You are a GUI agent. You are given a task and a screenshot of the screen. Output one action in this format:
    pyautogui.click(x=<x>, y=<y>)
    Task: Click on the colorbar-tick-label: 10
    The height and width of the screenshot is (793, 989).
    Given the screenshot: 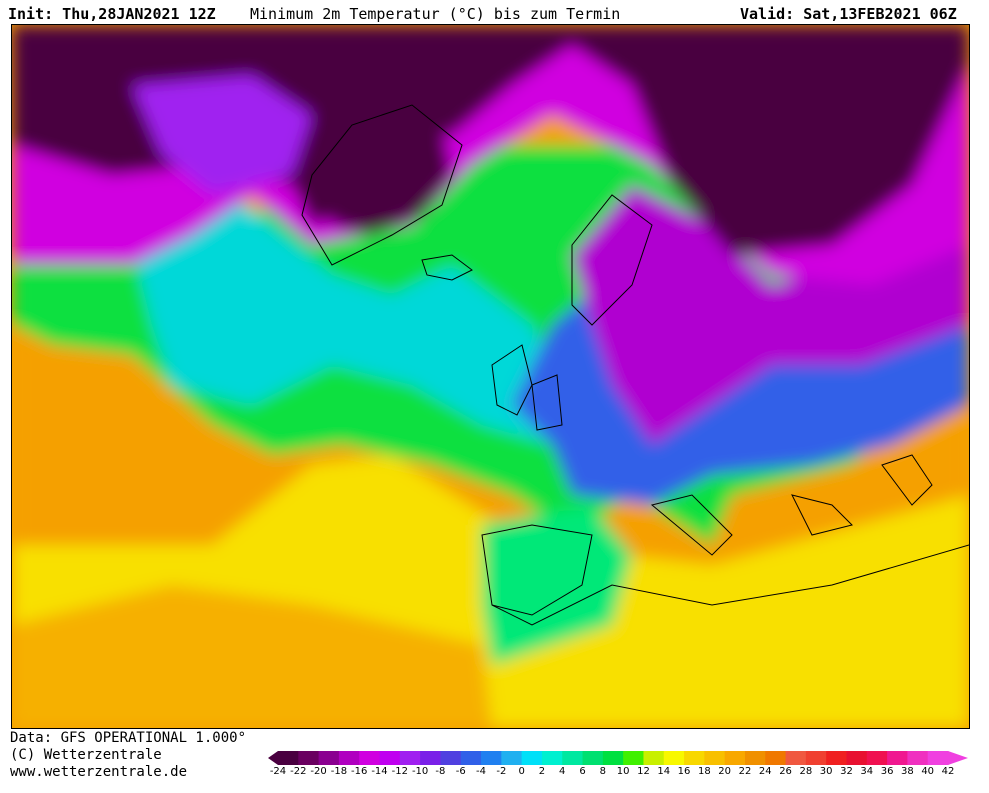 What is the action you would take?
    pyautogui.click(x=623, y=771)
    